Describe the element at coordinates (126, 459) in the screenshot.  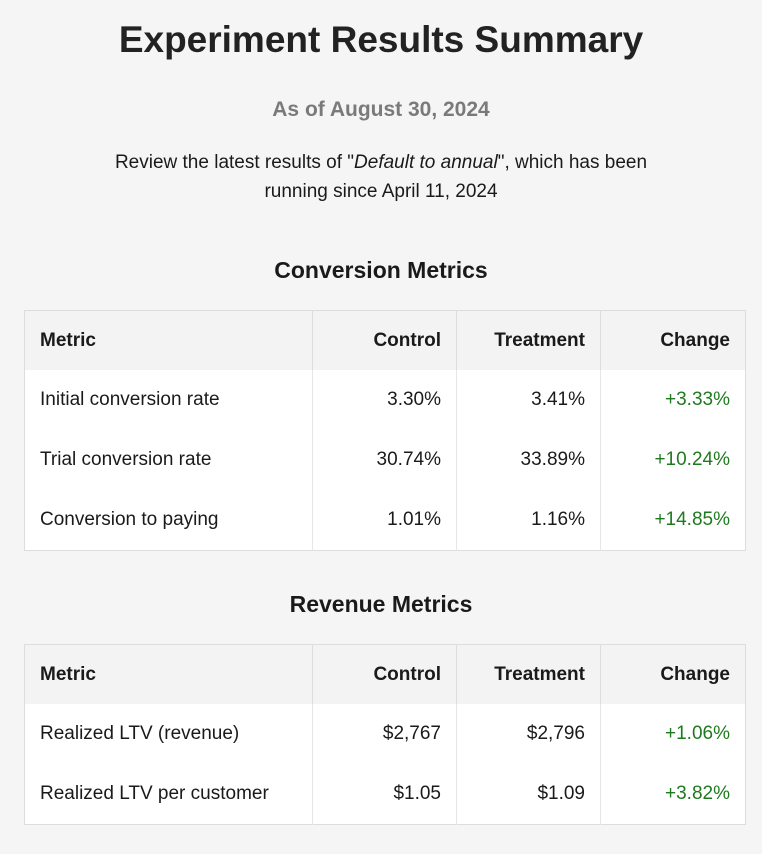
I see `metric-name: Trial conversion rate` at that location.